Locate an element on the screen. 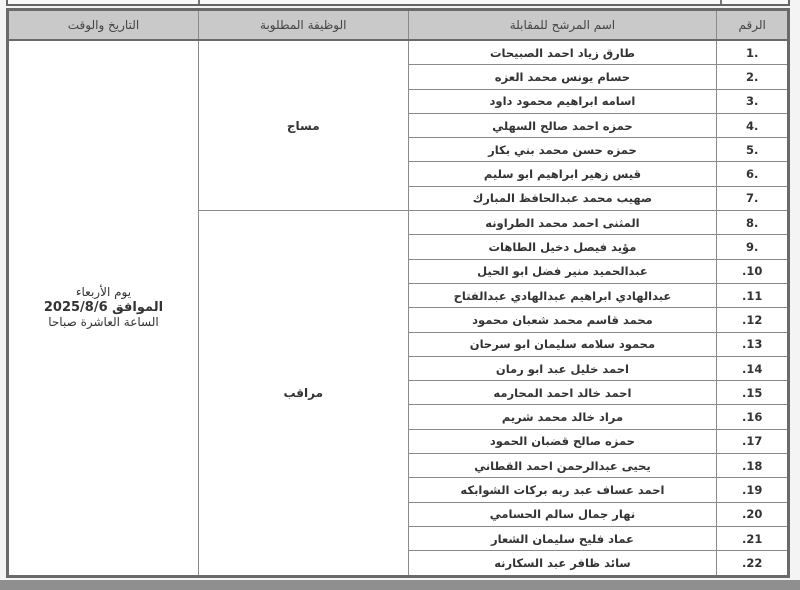 This screenshot has height=590, width=800. table-row: .18 يحيى عبدالرحمن احمد القطاني is located at coordinates (398, 466).